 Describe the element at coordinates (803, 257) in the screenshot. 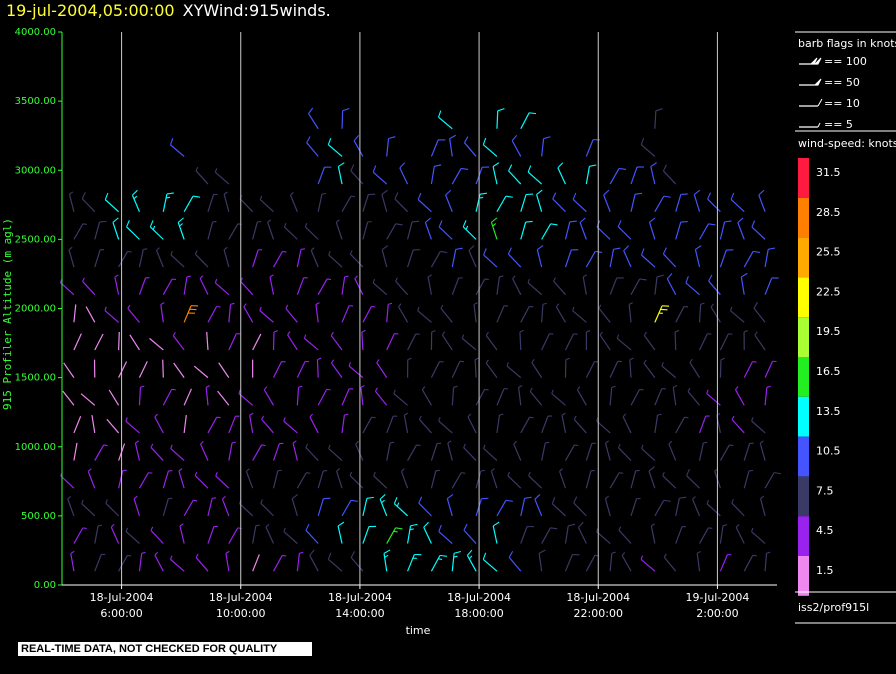

I see `speed-color-swatch` at that location.